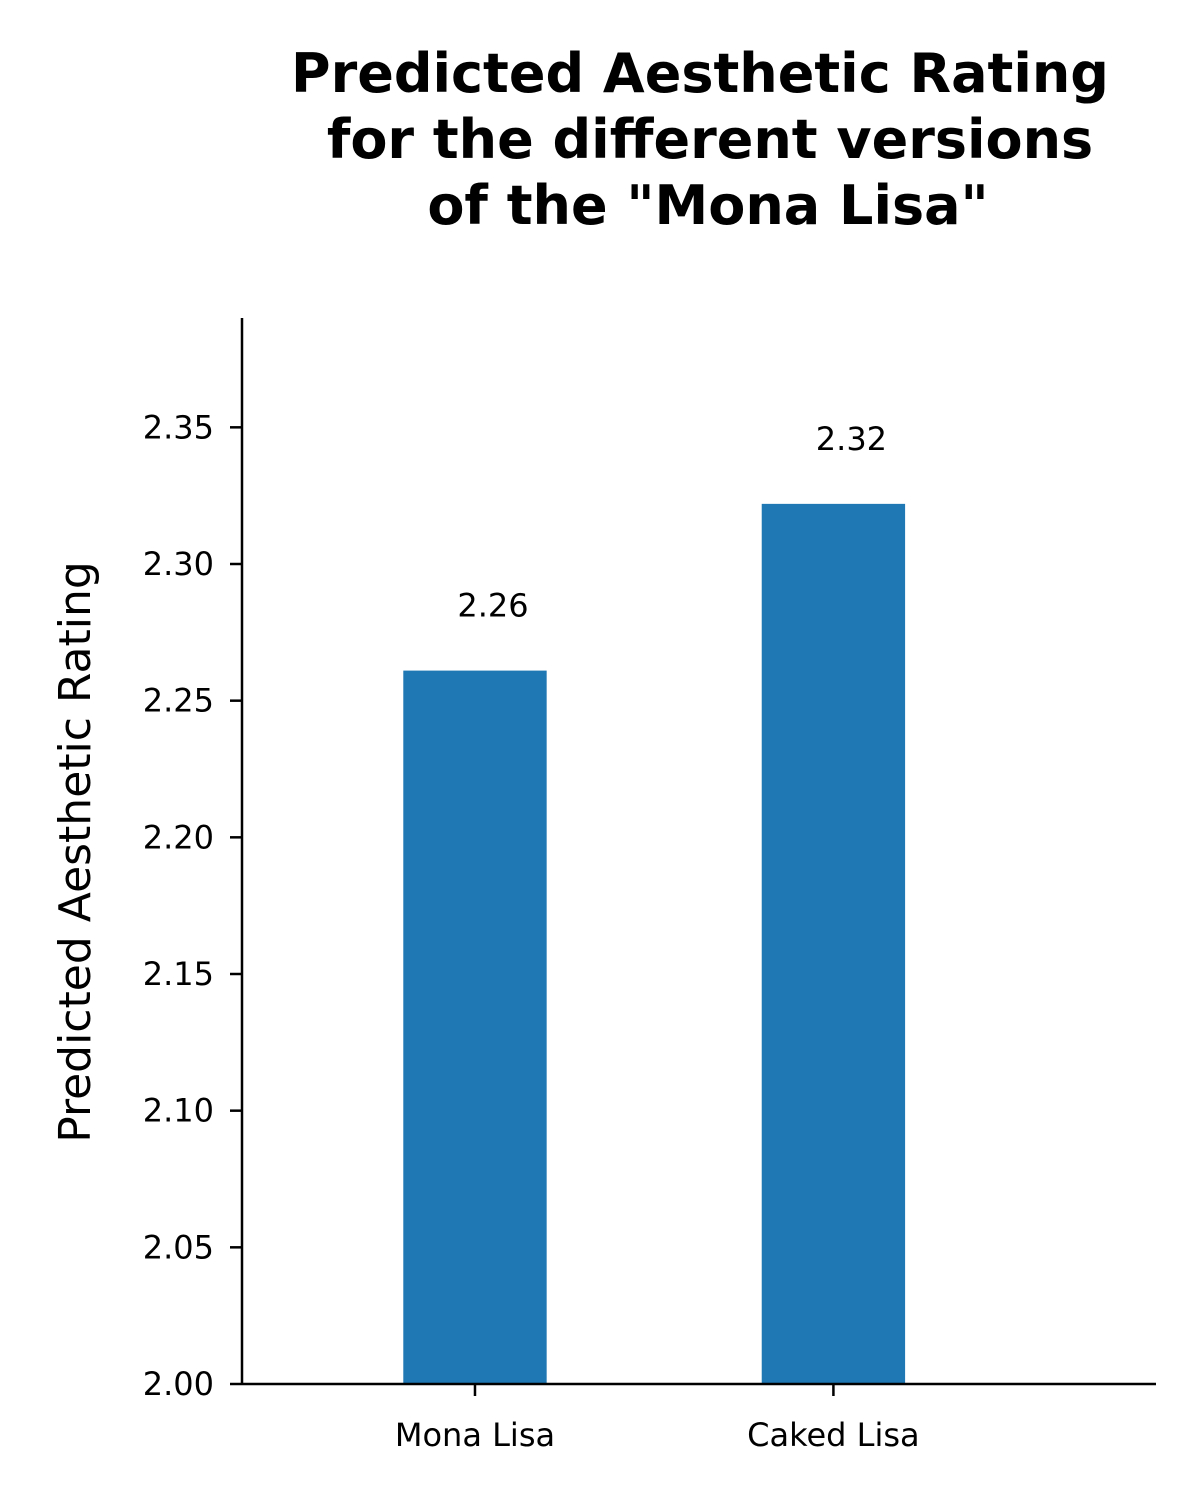 This screenshot has width=1200, height=1500. I want to click on chart-title-line-2: for the different versions, so click(710, 139).